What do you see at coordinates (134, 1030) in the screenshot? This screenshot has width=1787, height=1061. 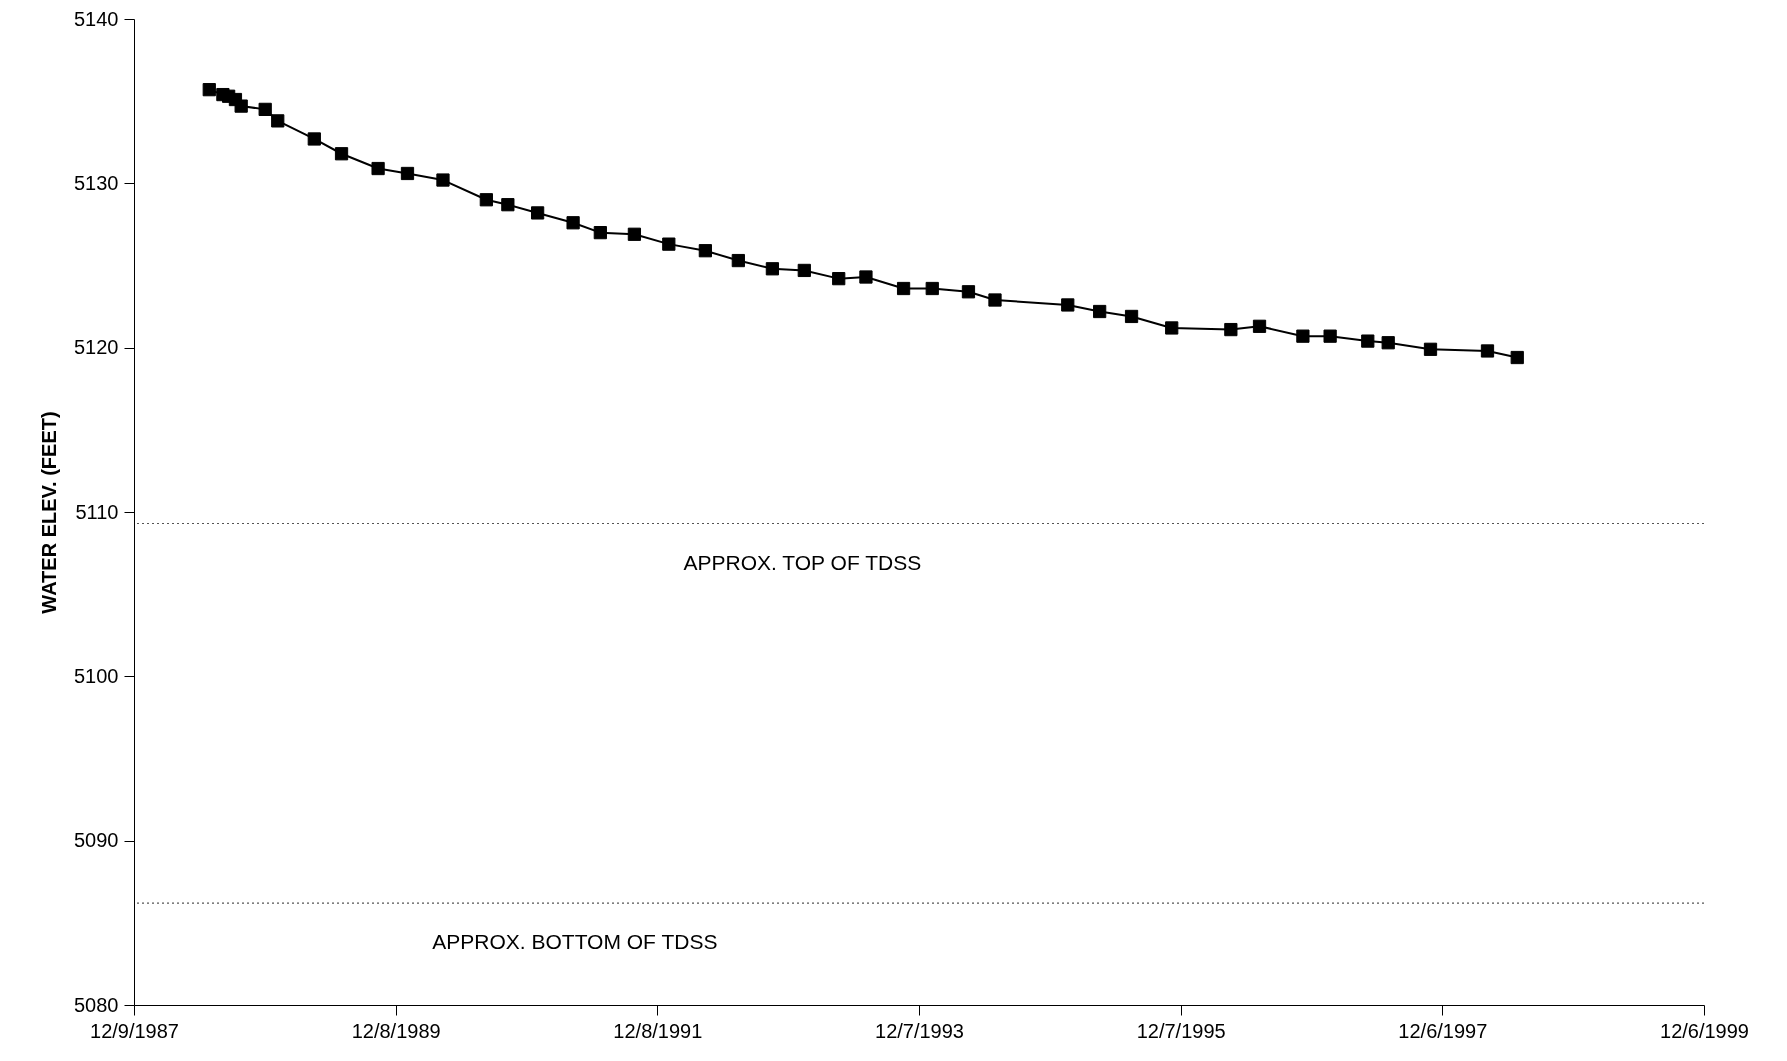 I see `x-tick-label: 12/9/1987` at bounding box center [134, 1030].